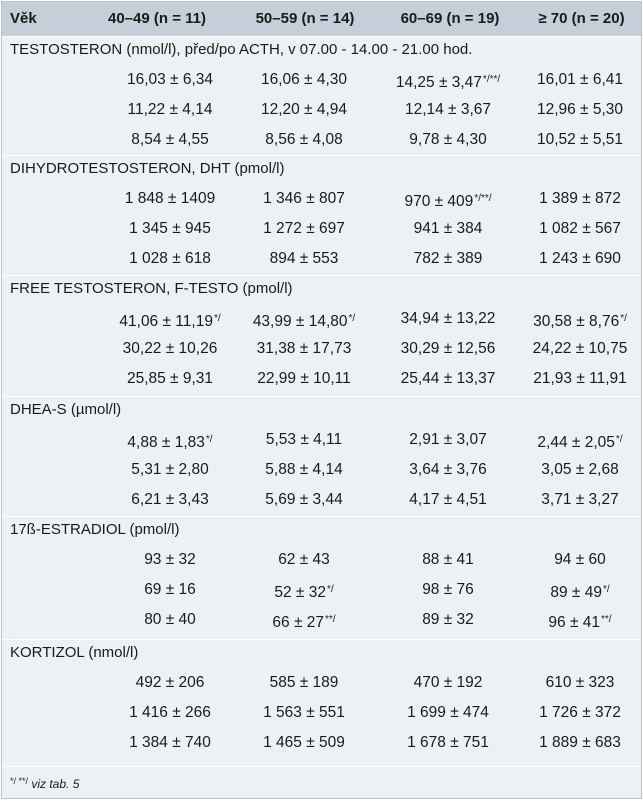  Describe the element at coordinates (304, 683) in the screenshot. I see `table-cell: 585 ± 189` at that location.